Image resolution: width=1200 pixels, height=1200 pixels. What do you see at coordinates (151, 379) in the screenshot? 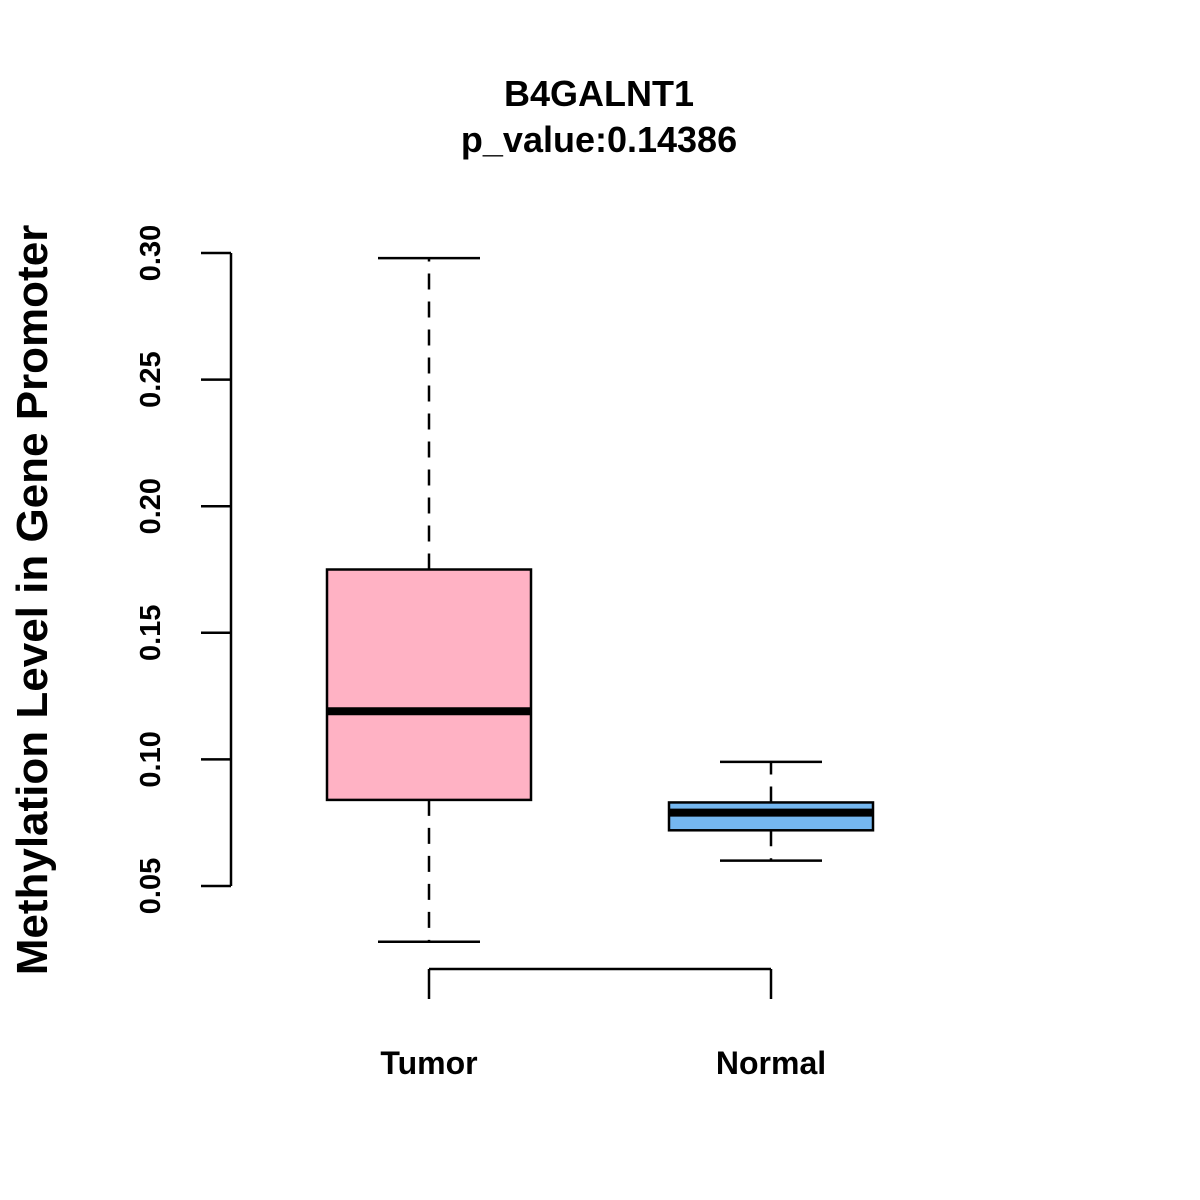
I see `y-tick-label: 0.25` at bounding box center [151, 379].